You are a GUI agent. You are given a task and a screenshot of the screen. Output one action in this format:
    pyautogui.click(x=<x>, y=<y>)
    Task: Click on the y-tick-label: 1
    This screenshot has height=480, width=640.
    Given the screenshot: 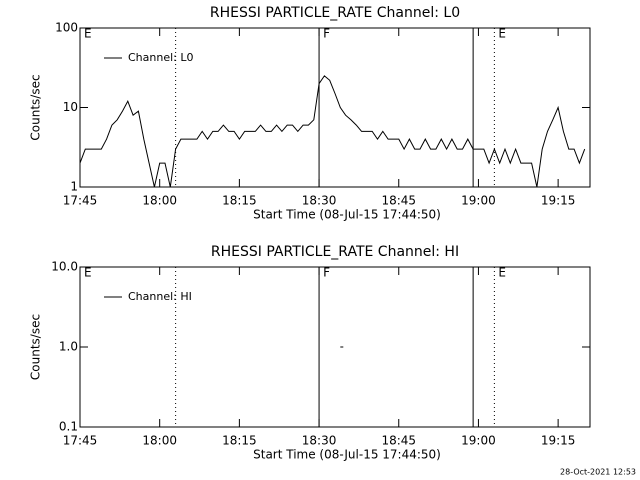 What is the action you would take?
    pyautogui.click(x=74, y=187)
    